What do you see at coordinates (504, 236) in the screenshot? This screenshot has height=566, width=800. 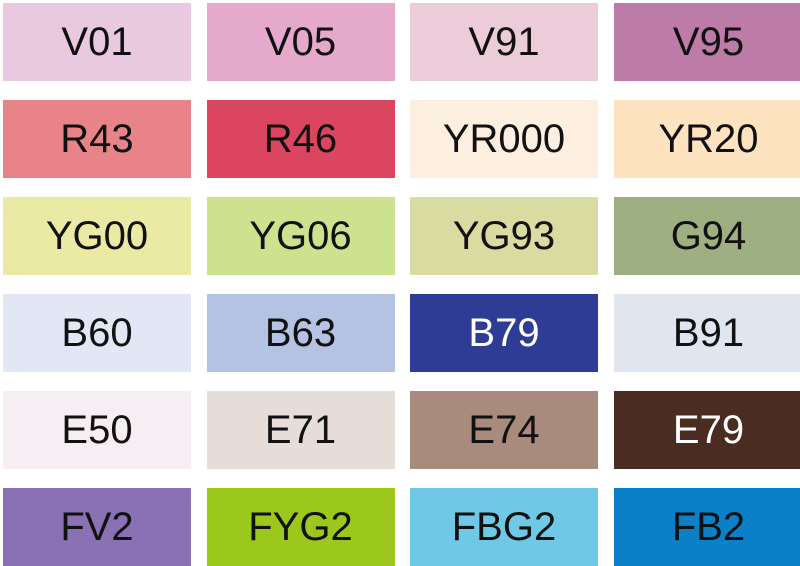 I see `swatch-yg93: YG93` at bounding box center [504, 236].